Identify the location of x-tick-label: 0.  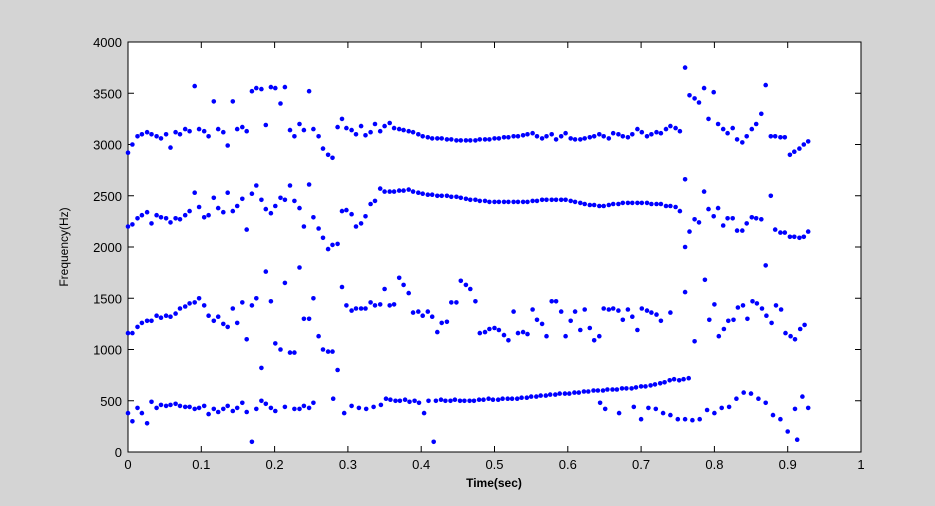
(127, 464).